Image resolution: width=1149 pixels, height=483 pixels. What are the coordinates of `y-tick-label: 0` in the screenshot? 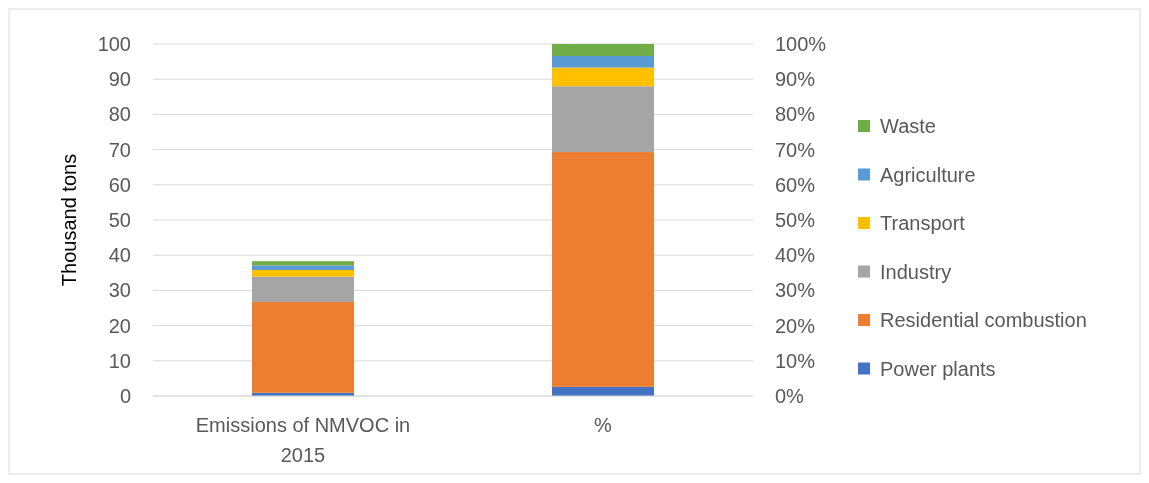 It's located at (125, 396).